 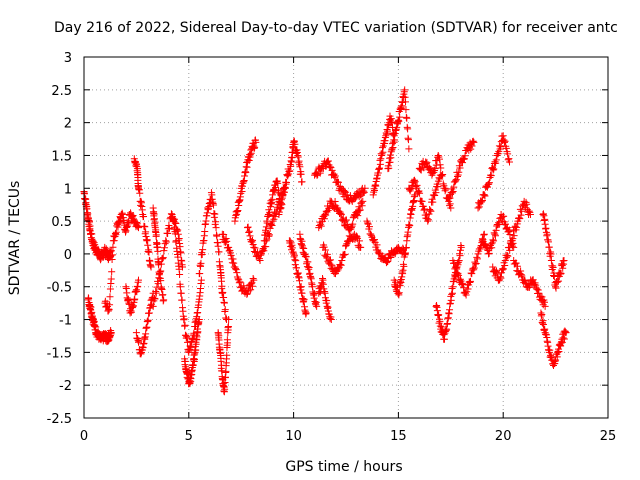 What do you see at coordinates (61, 156) in the screenshot?
I see `y-tick-label: 1.5` at bounding box center [61, 156].